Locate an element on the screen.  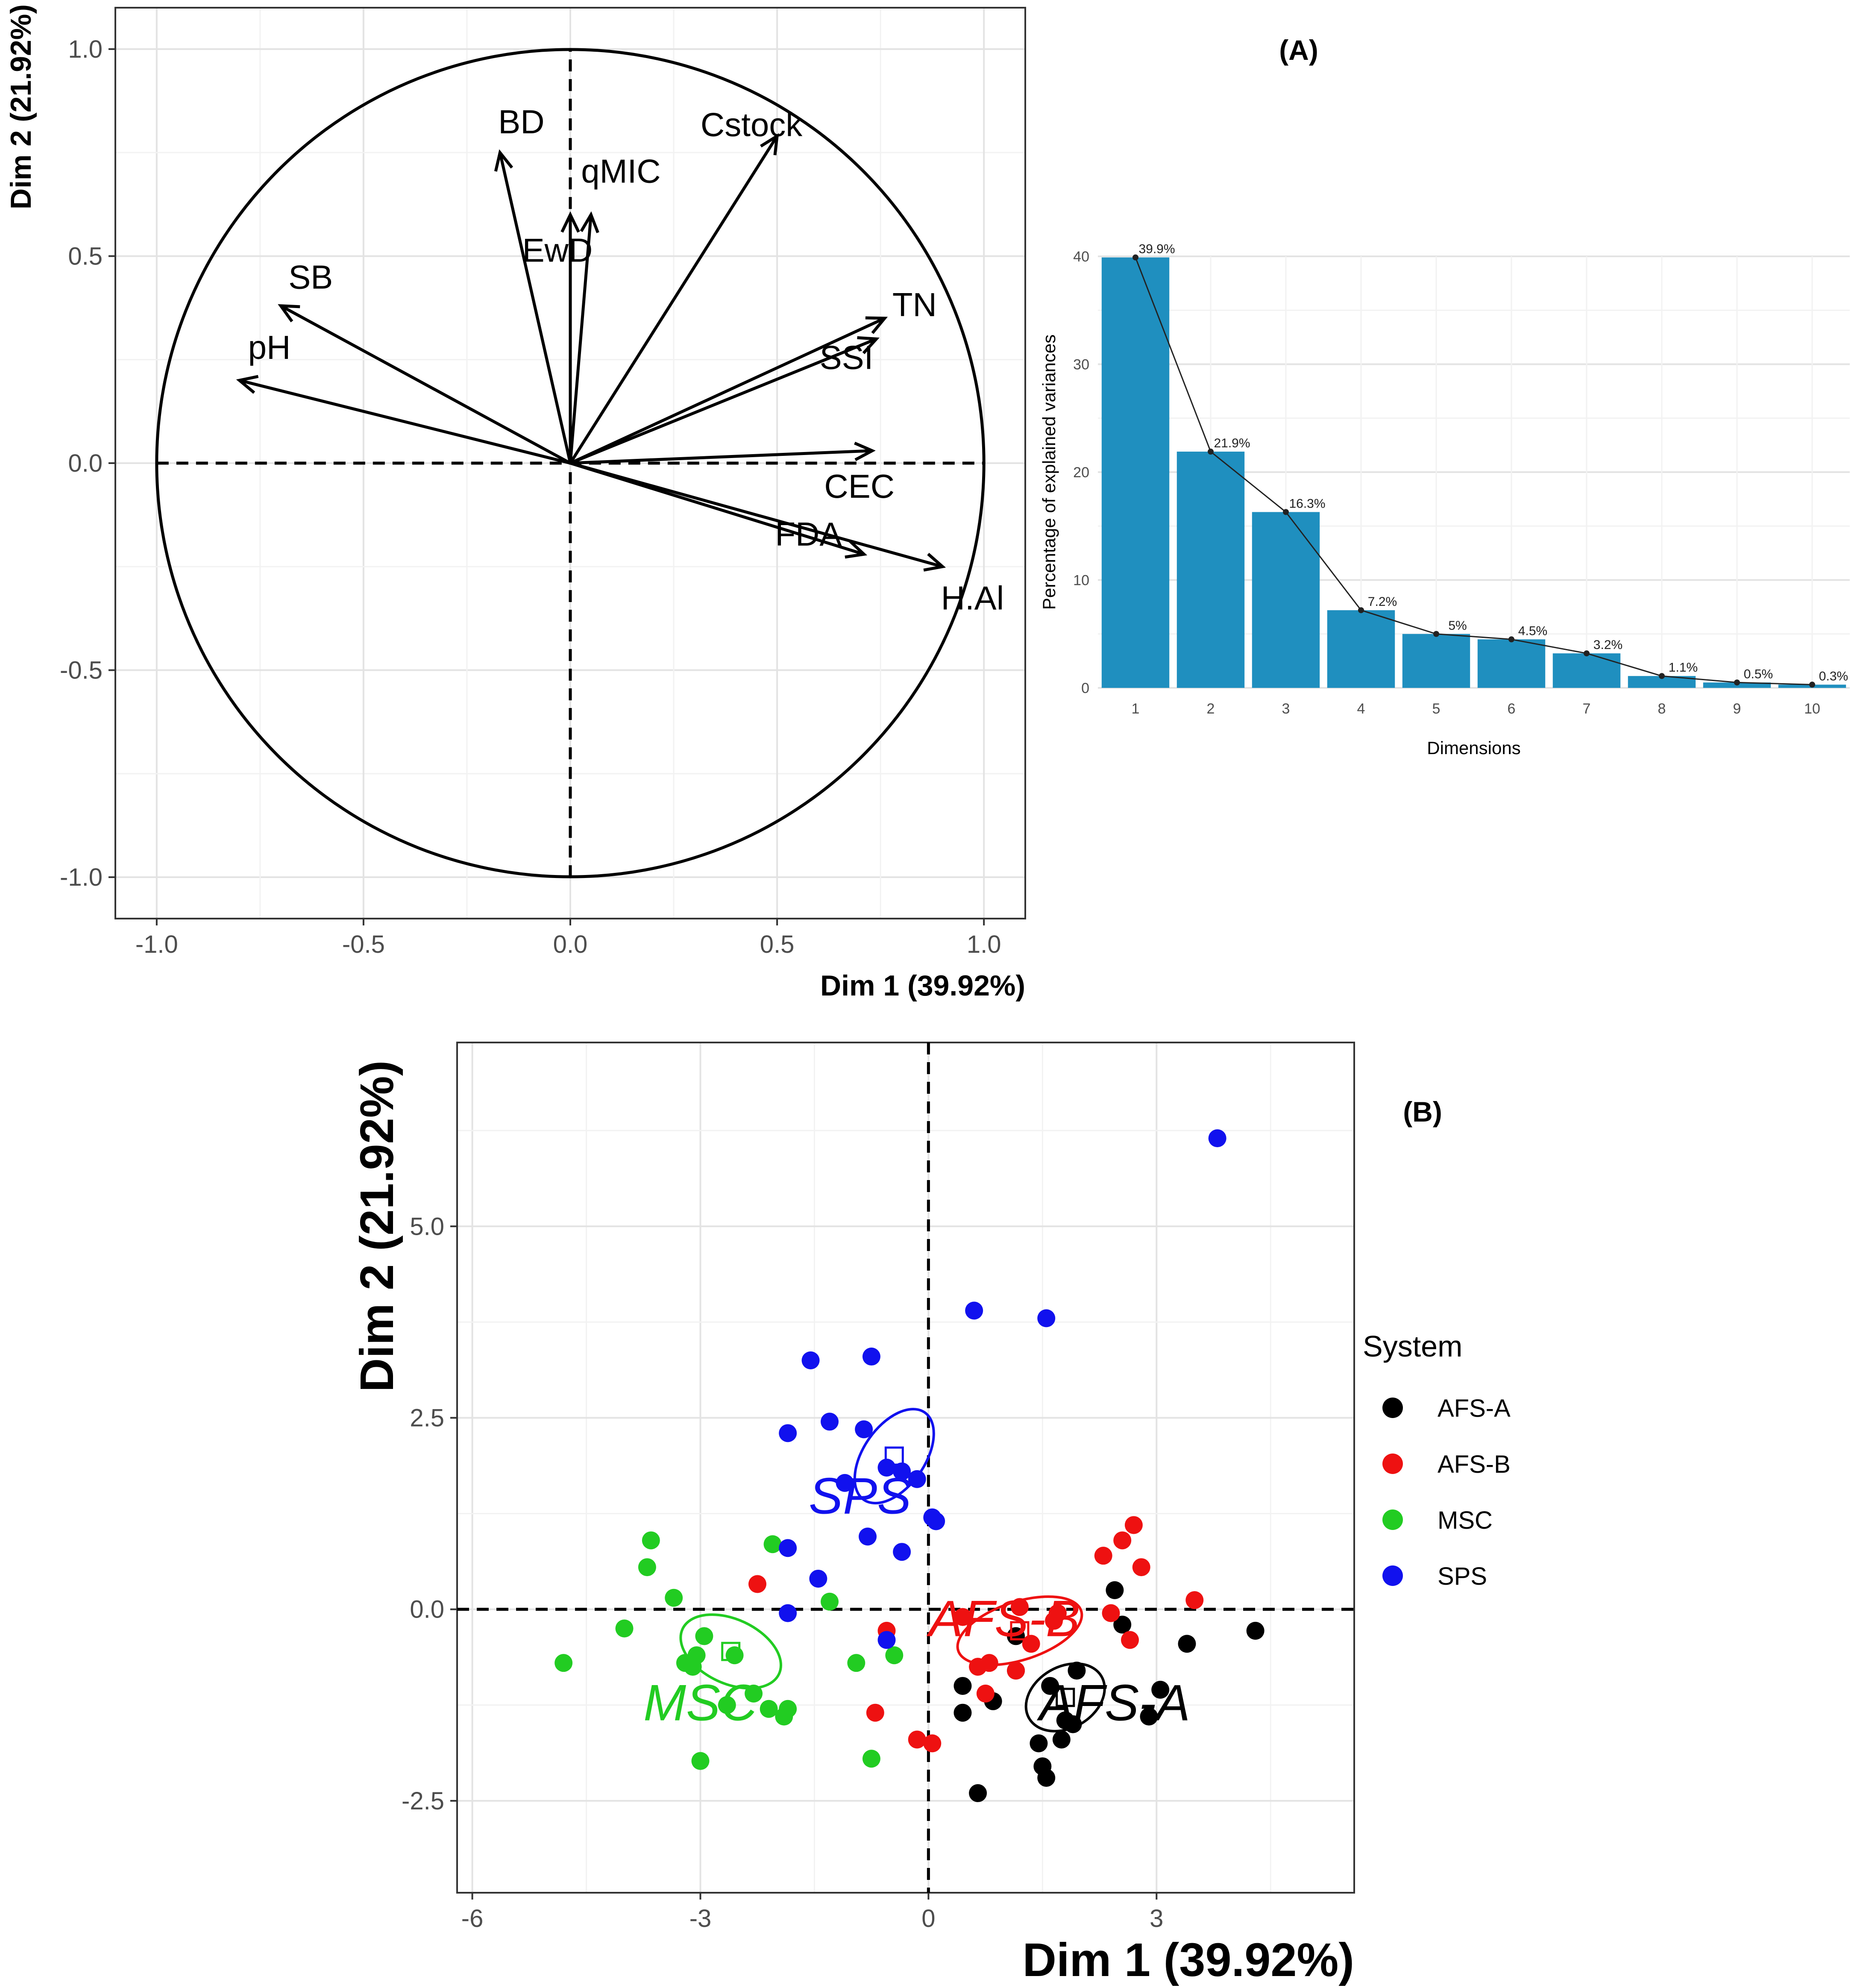
panel-label-b: (B) is located at coordinates (1422, 1112).